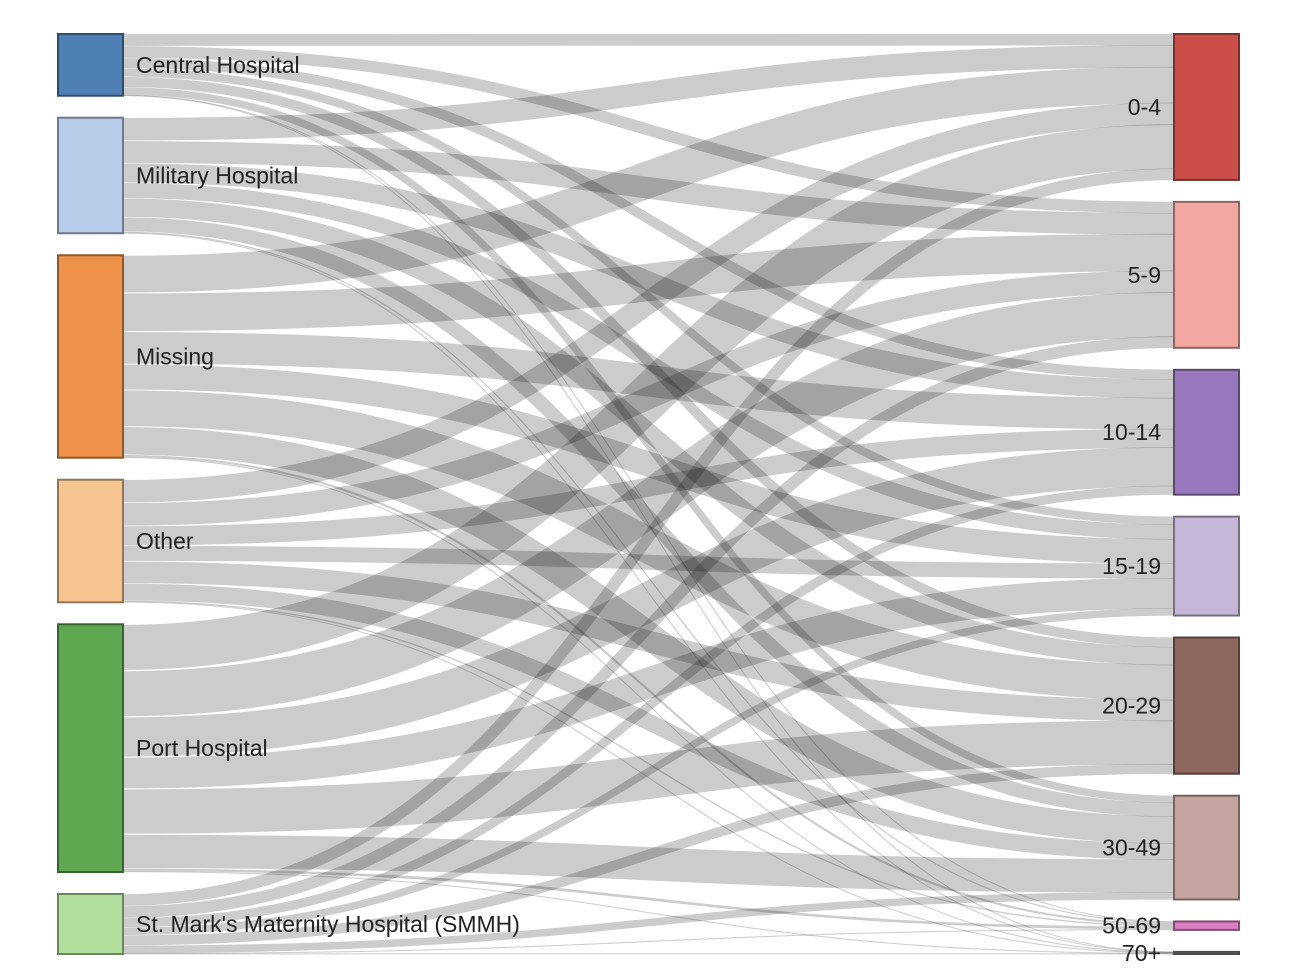 This screenshot has width=1302, height=968. I want to click on label-20-29: 20-29, so click(1131, 706).